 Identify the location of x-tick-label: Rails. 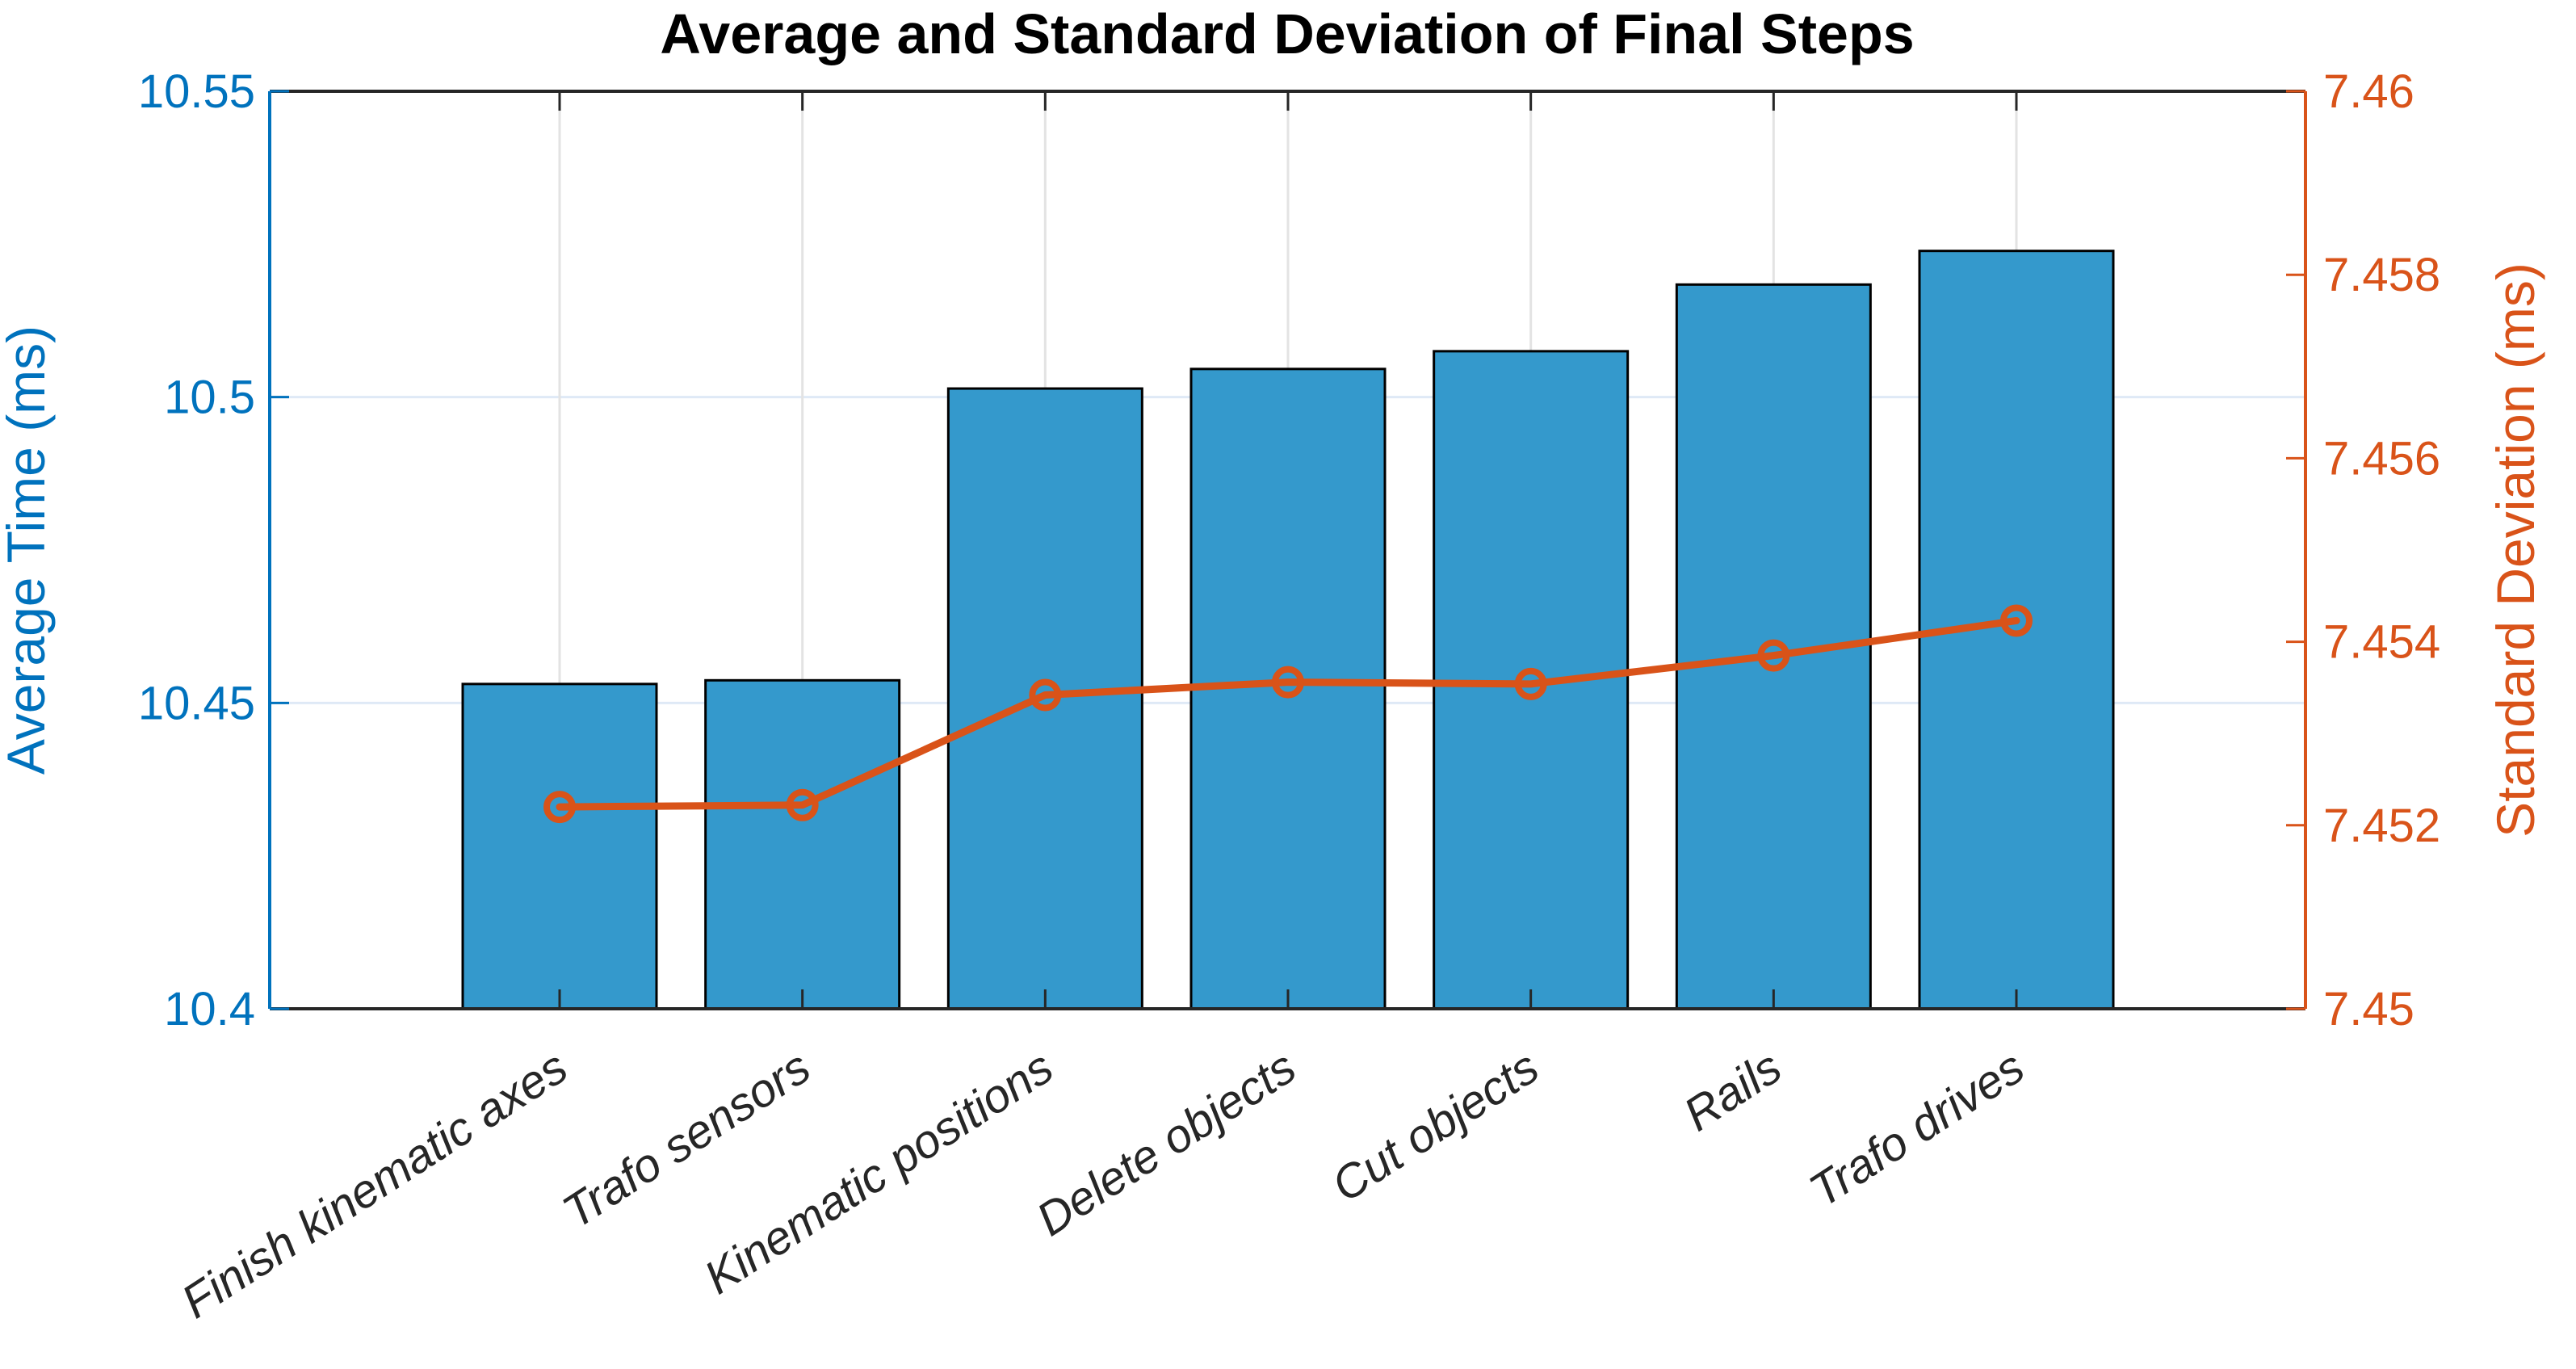
(1733, 1090).